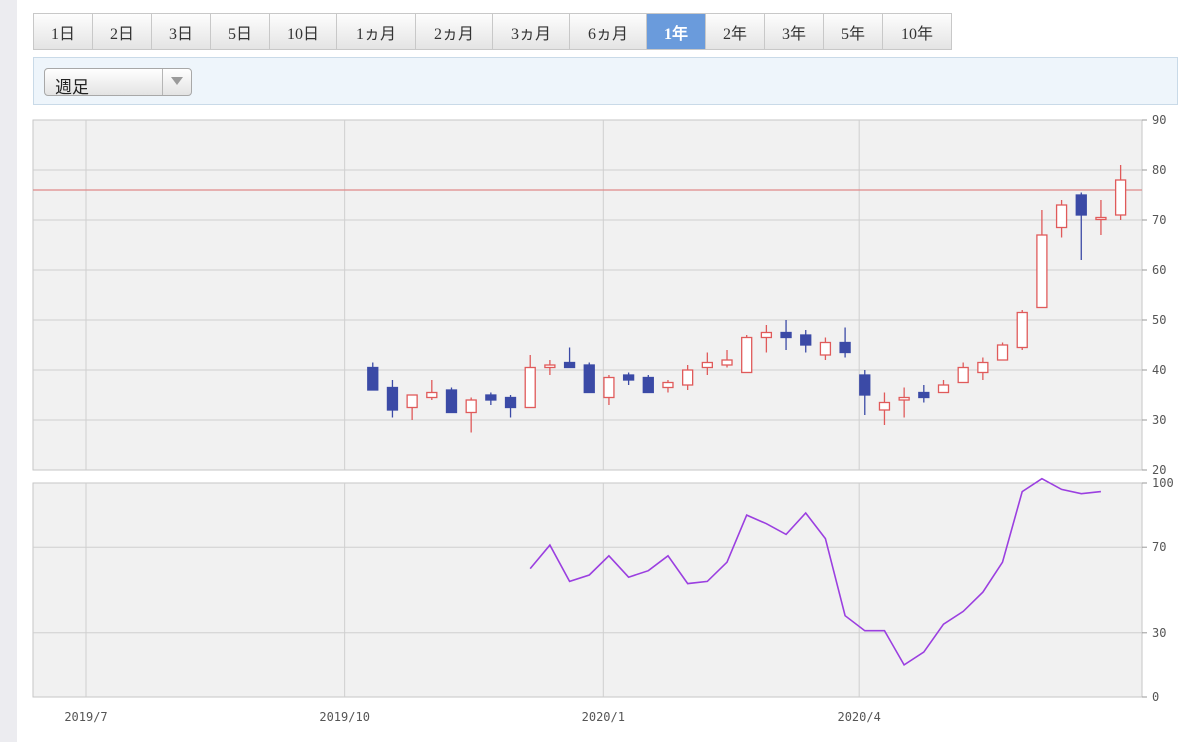  What do you see at coordinates (916, 34) in the screenshot?
I see `period-tab: 10年` at bounding box center [916, 34].